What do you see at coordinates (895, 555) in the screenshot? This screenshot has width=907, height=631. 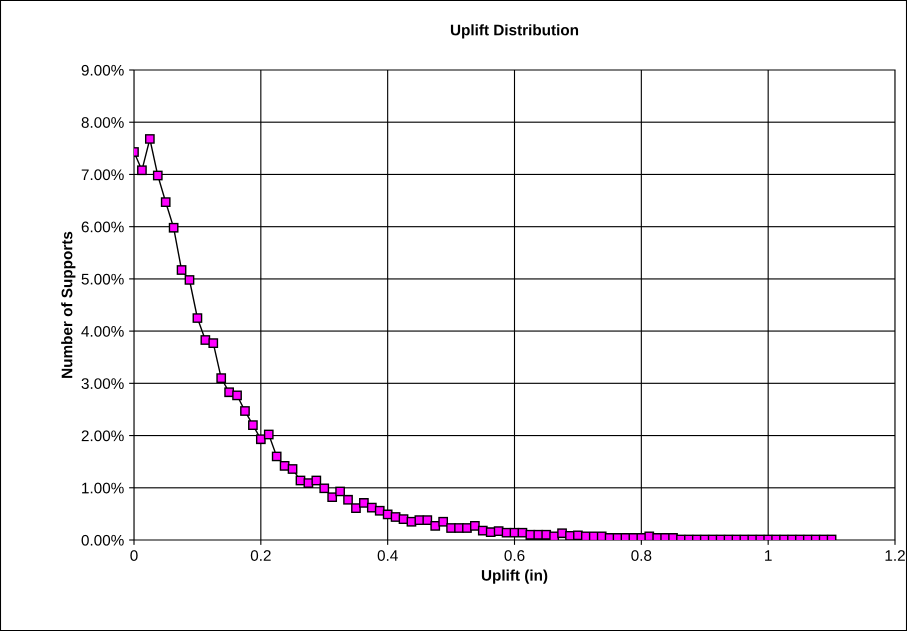 I see `x-tick-label: 1.2` at bounding box center [895, 555].